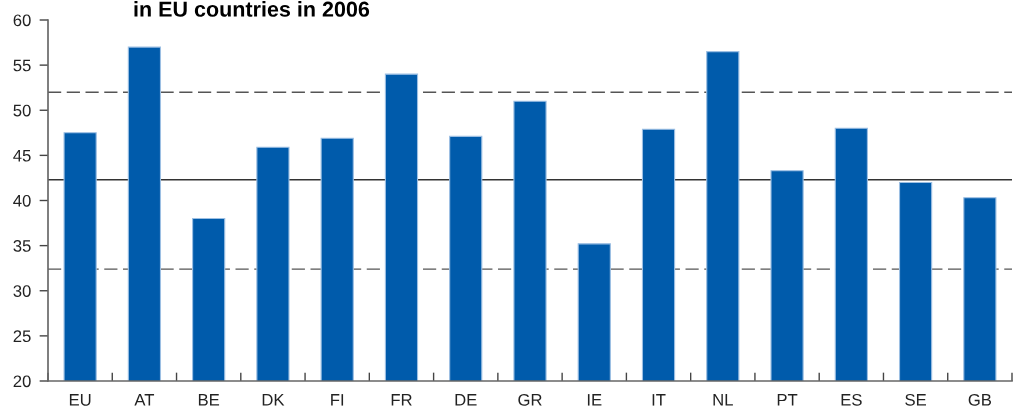  What do you see at coordinates (22, 291) in the screenshot?
I see `y-tick-label: 30` at bounding box center [22, 291].